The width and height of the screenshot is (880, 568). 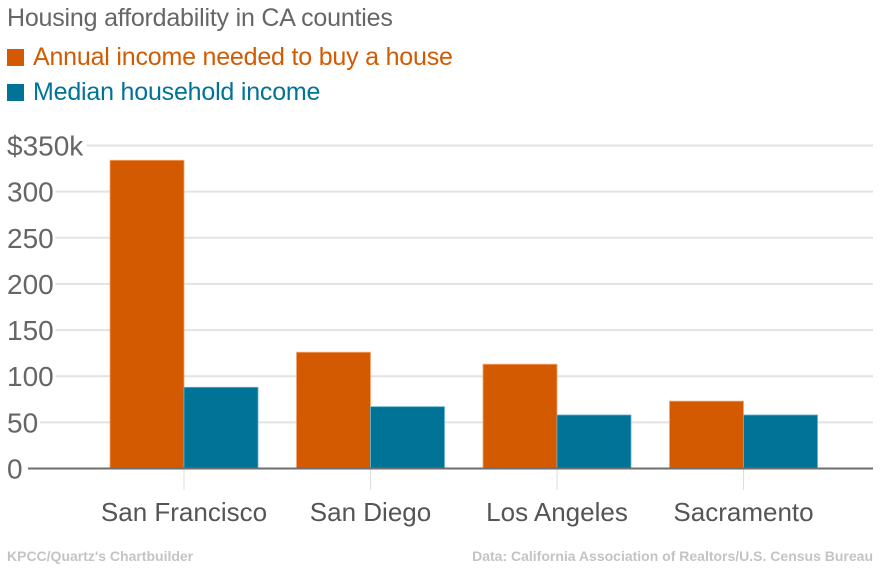 I want to click on y-tick-label: 250, so click(x=30, y=238).